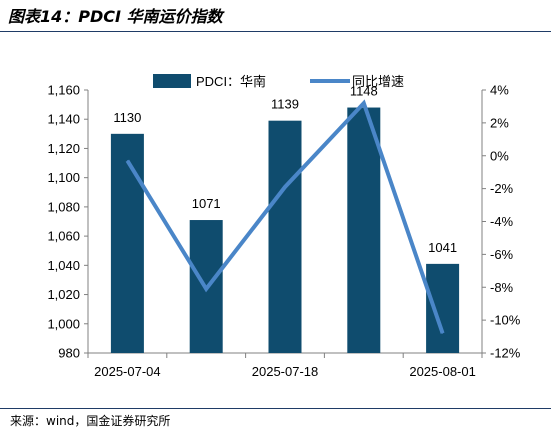 The image size is (551, 436). What do you see at coordinates (499, 155) in the screenshot?
I see `y-right-tick-label: 0%` at bounding box center [499, 155].